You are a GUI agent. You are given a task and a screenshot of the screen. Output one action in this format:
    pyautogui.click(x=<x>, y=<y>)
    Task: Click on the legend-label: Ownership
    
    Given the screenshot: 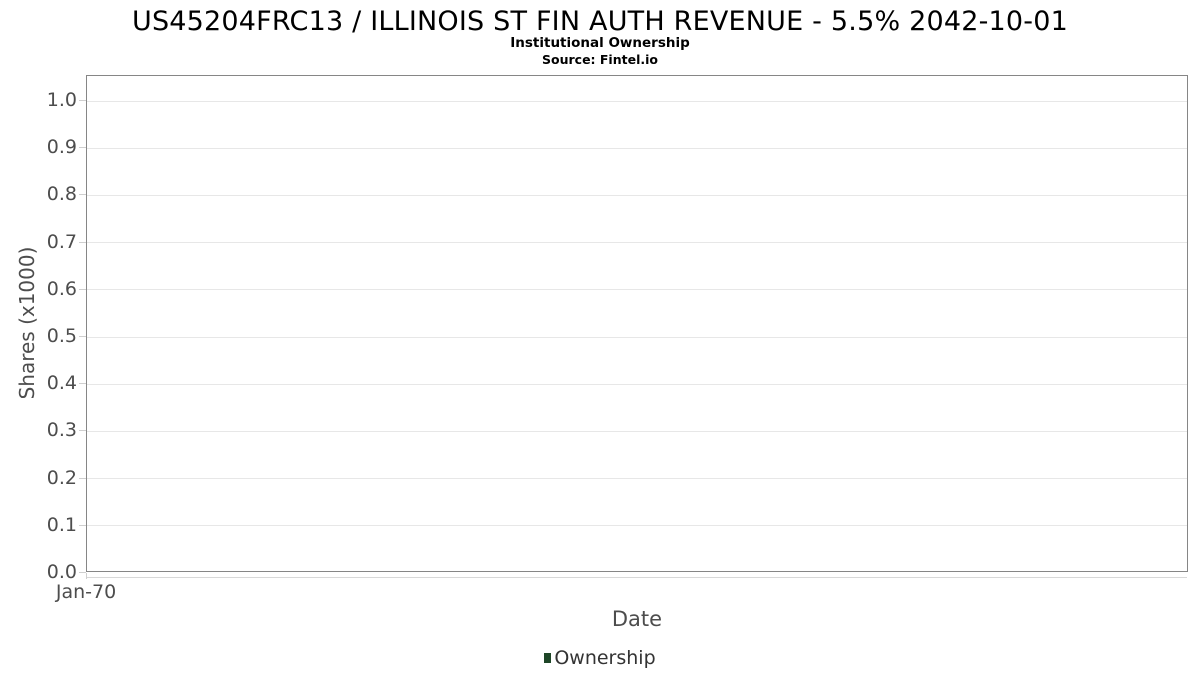 What is the action you would take?
    pyautogui.click(x=605, y=658)
    